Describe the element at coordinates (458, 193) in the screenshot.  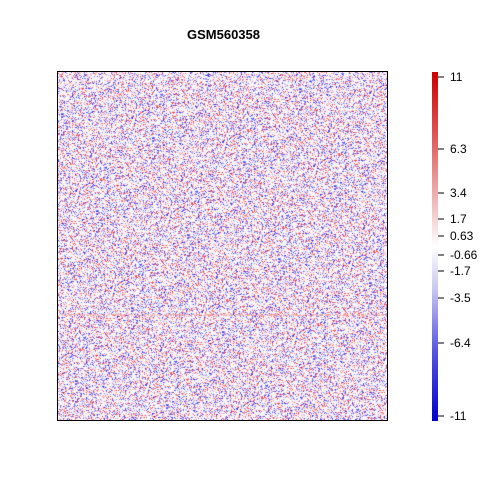
I see `colorbar-tick-label: 3.4` at that location.